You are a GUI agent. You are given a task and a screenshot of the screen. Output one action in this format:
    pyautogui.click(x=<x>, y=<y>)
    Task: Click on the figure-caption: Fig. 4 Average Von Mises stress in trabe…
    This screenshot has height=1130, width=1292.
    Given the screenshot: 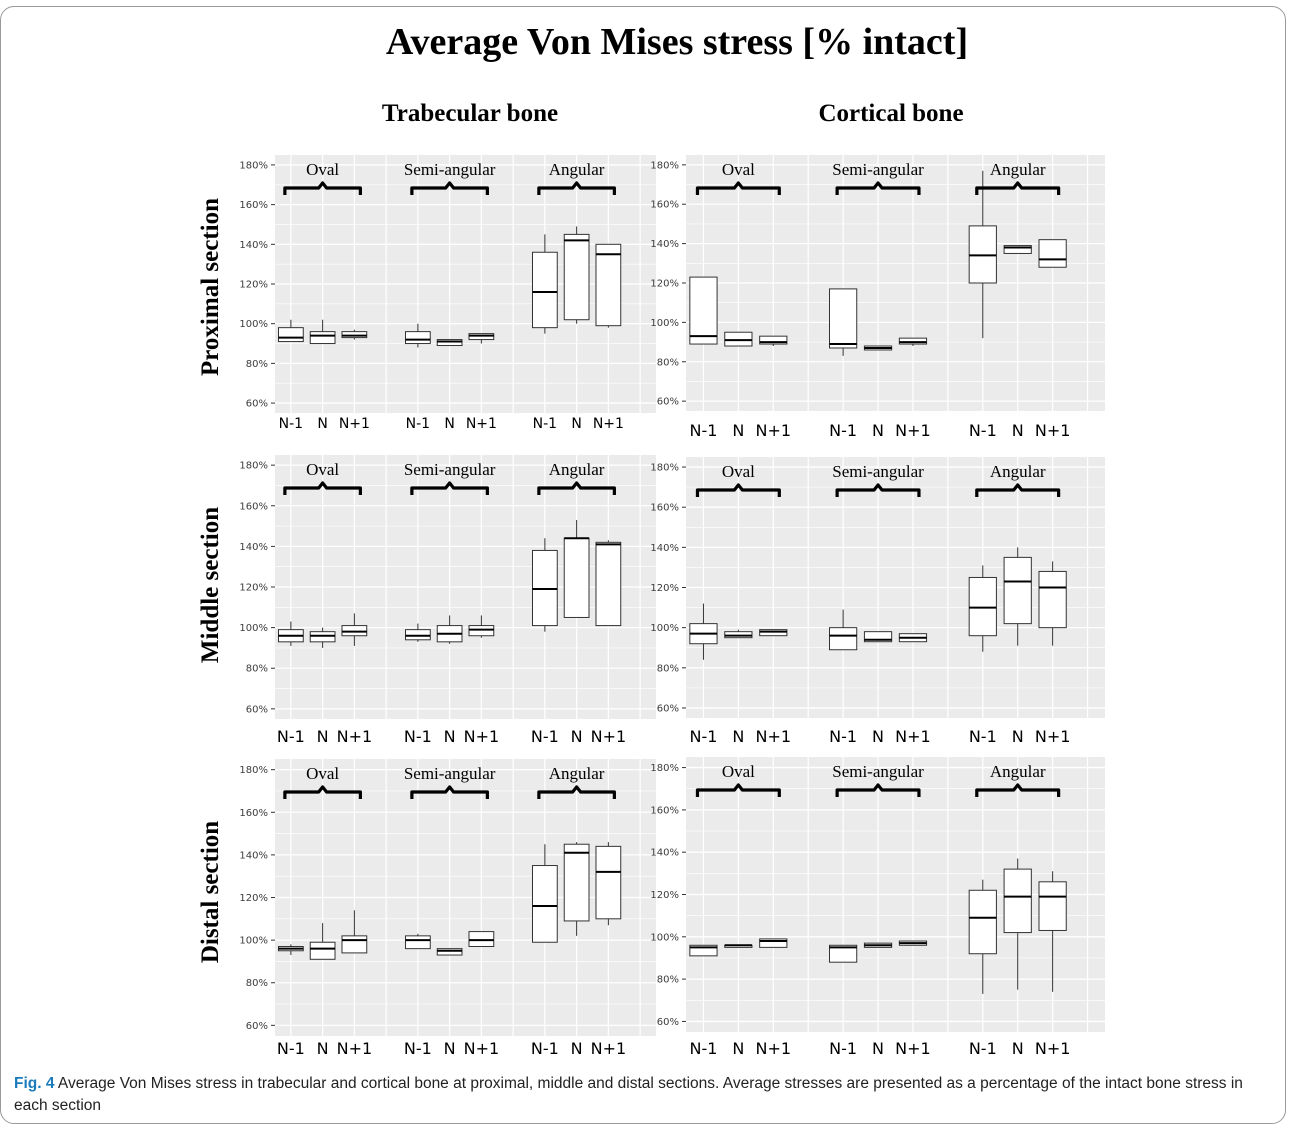 What is the action you would take?
    pyautogui.click(x=645, y=1095)
    